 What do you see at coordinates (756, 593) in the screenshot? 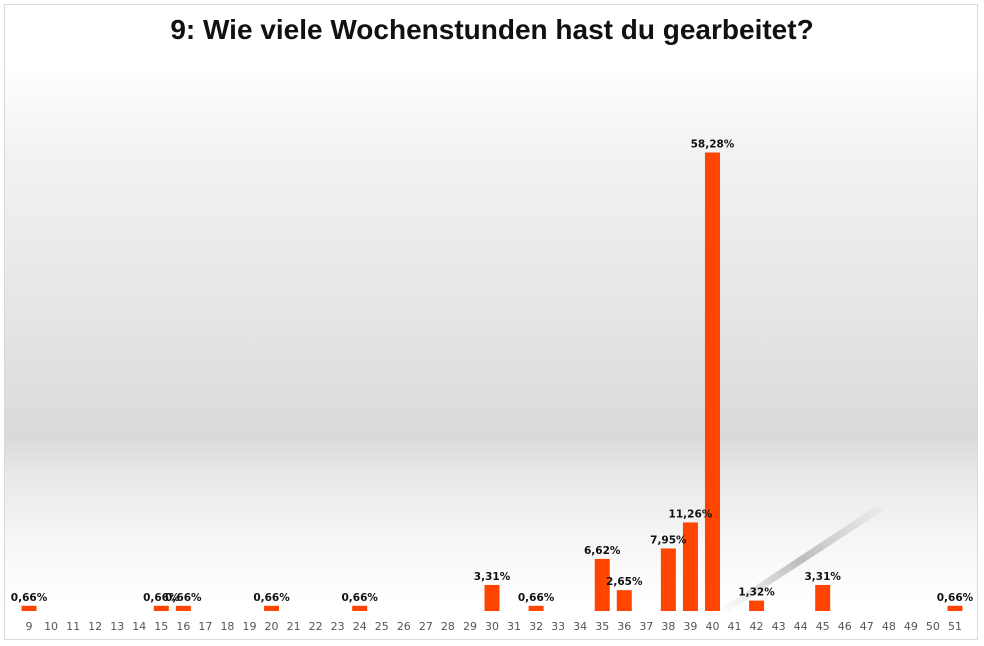
I see `data-label: 1,32%` at bounding box center [756, 593].